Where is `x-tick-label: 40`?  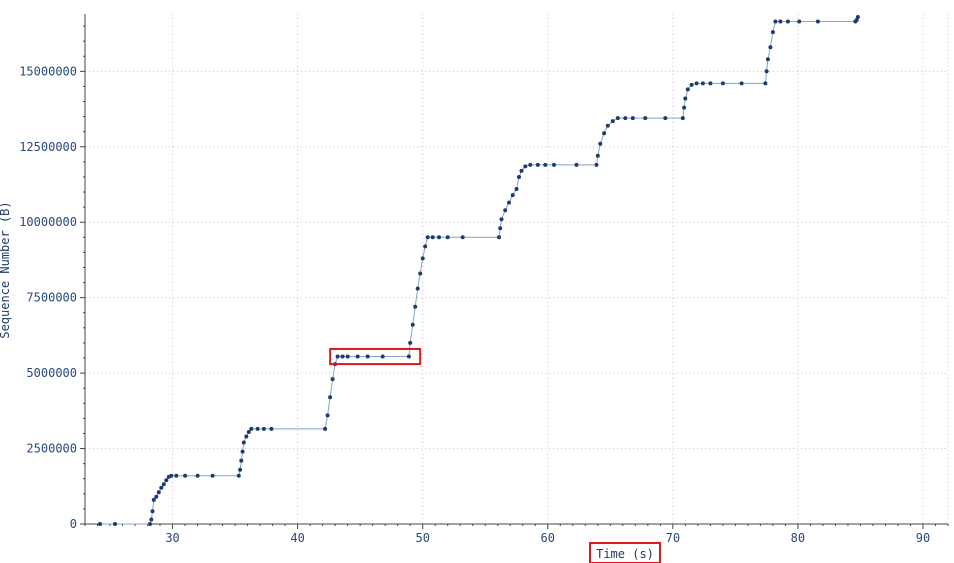 x-tick-label: 40 is located at coordinates (297, 538).